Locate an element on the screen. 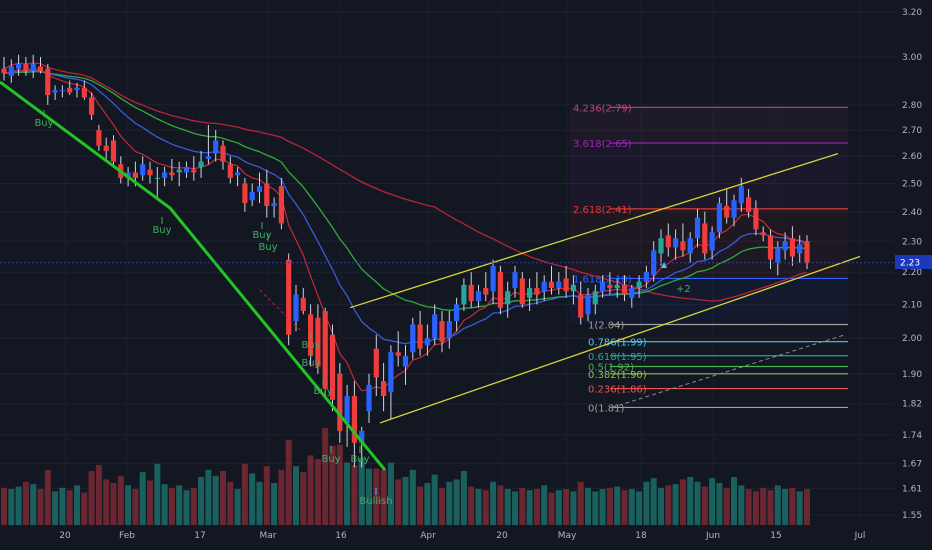  price-tick-label: 1.82 is located at coordinates (912, 405).